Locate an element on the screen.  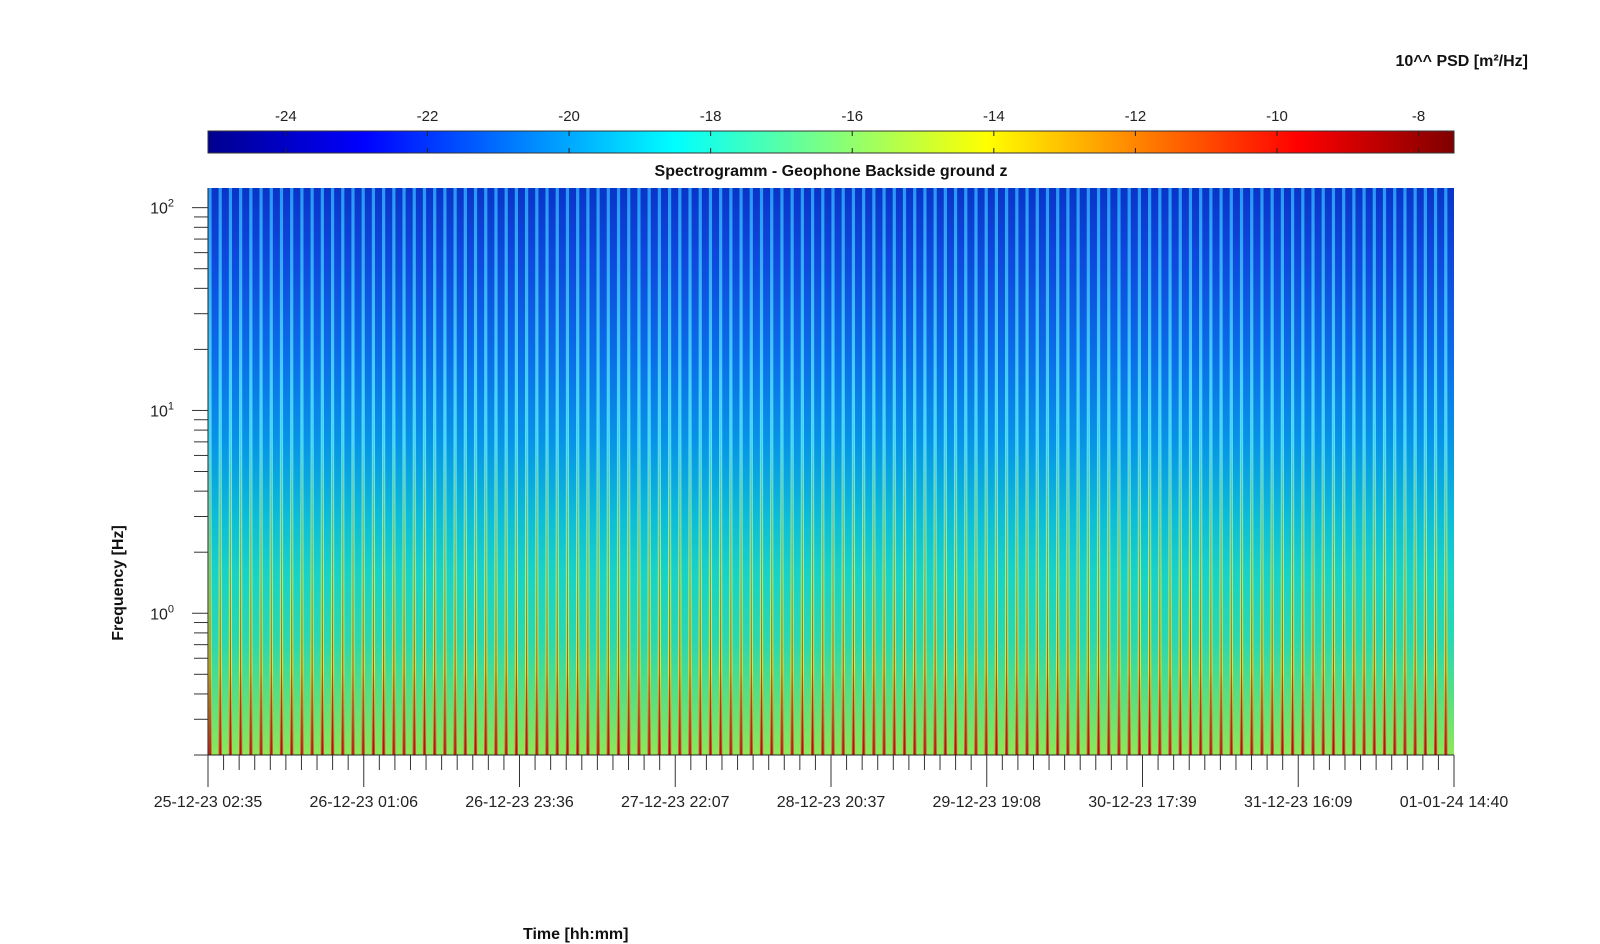
x-tick-label: 30-12-23 17:39 is located at coordinates (1142, 802).